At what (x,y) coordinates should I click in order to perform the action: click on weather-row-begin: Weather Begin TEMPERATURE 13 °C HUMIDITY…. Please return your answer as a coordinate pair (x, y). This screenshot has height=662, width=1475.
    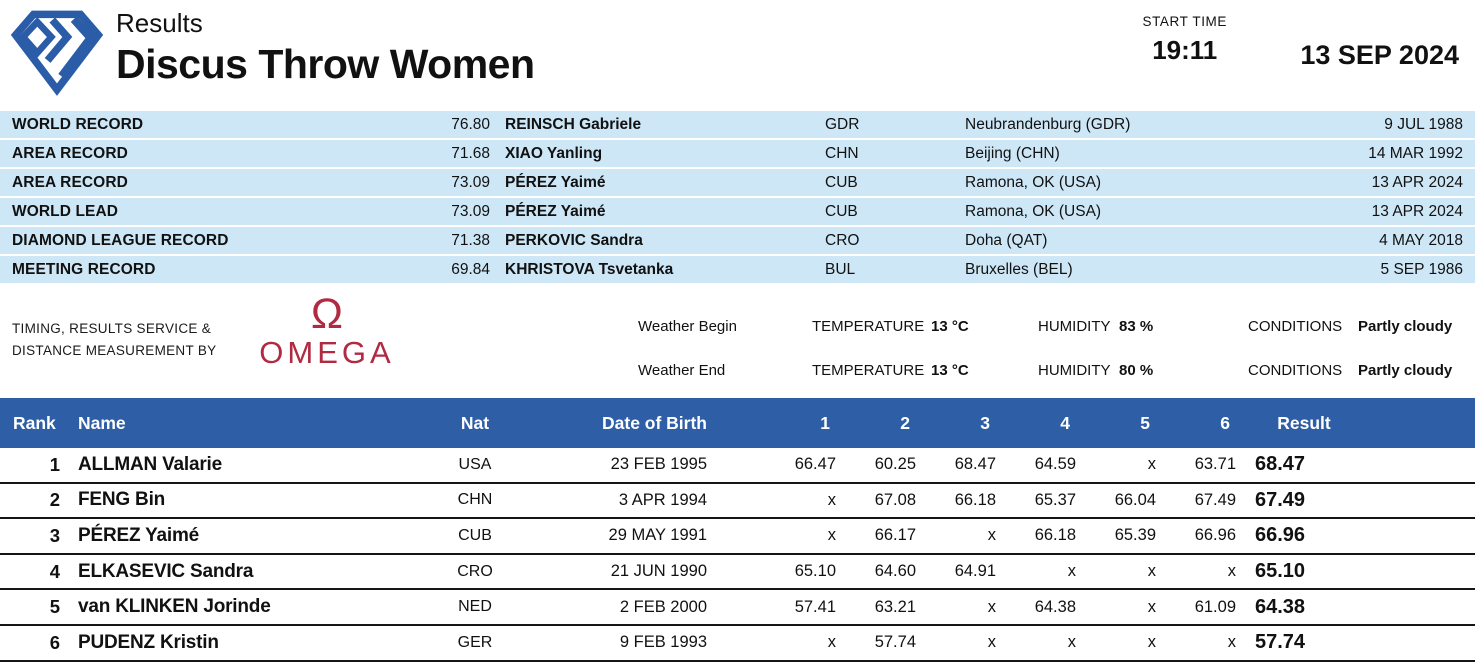
    Looking at the image, I should click on (1050, 326).